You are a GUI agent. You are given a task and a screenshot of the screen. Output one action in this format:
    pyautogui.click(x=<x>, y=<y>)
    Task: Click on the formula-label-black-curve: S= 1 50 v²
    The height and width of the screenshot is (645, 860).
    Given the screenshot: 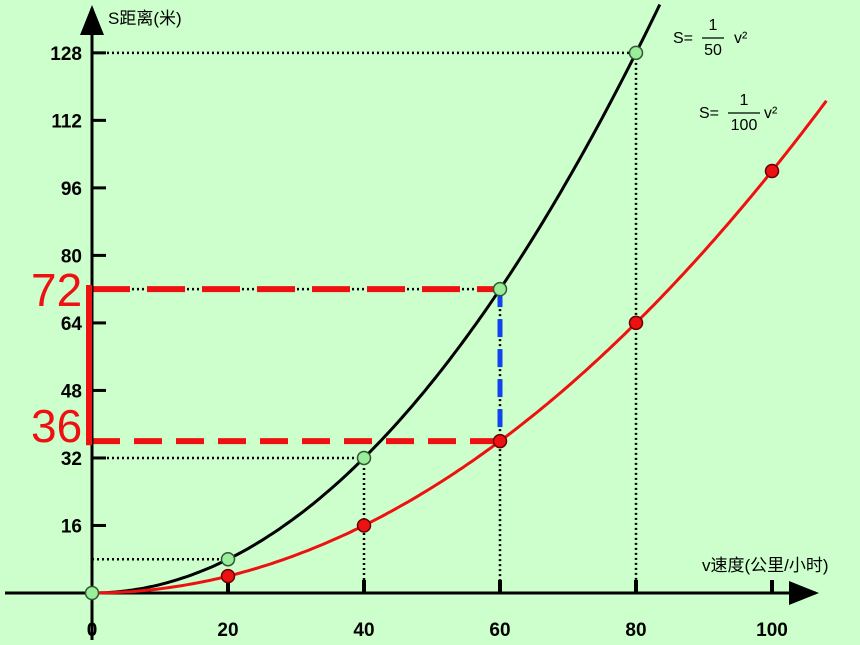 What is the action you would take?
    pyautogui.click(x=710, y=38)
    